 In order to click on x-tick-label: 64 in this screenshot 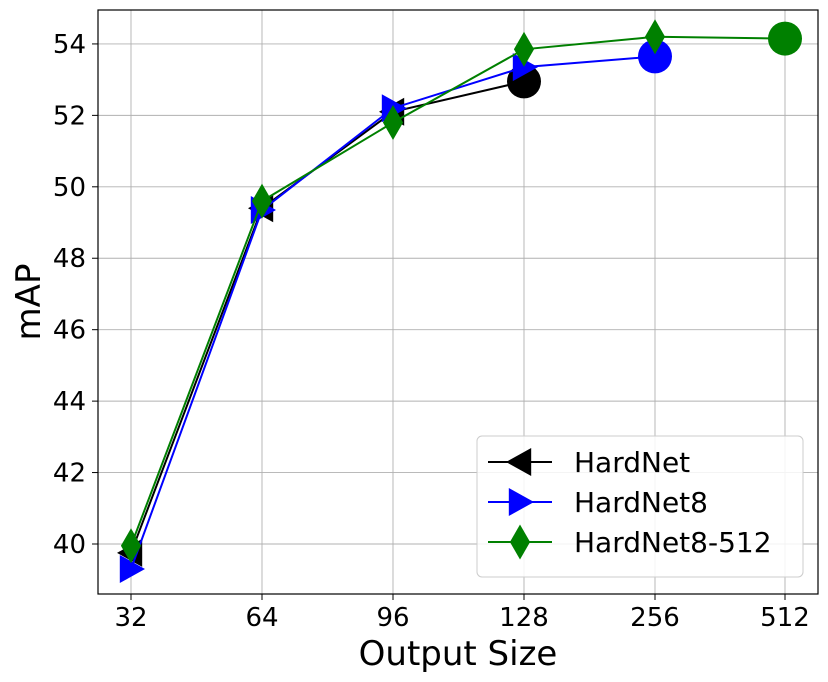, I will do `click(261, 618)`.